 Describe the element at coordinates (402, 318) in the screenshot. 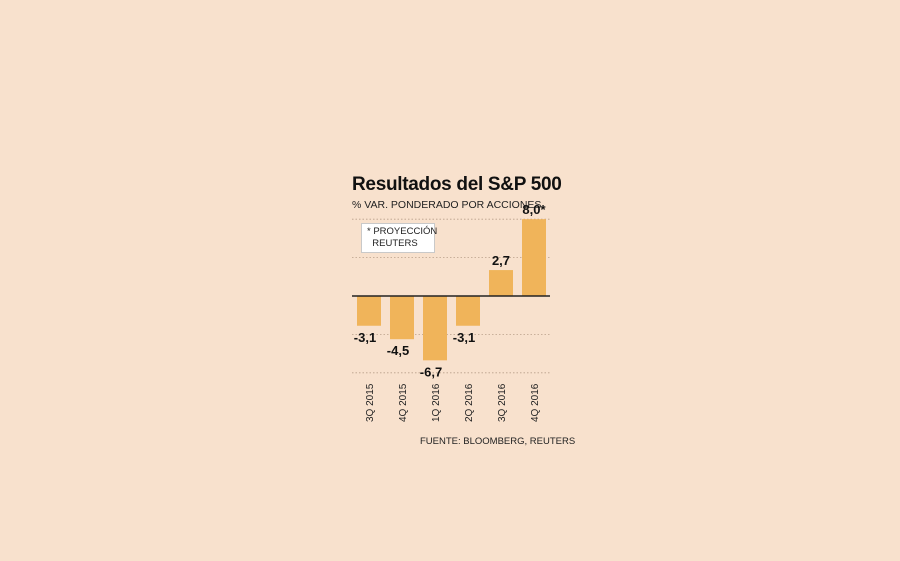

I see `bar-4q-2015` at that location.